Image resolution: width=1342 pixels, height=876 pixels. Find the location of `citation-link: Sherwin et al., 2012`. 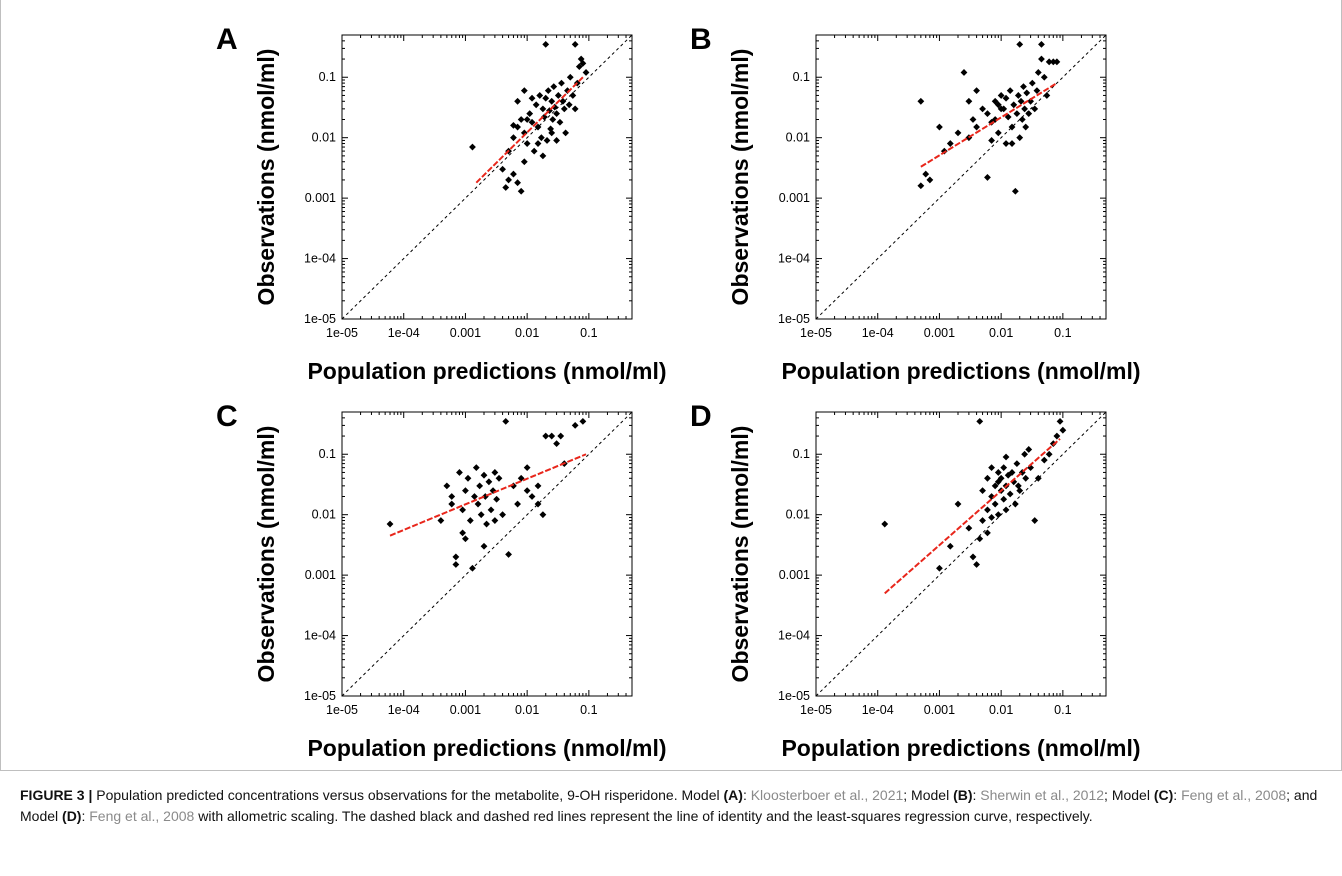

citation-link: Sherwin et al., 2012 is located at coordinates (1042, 795).